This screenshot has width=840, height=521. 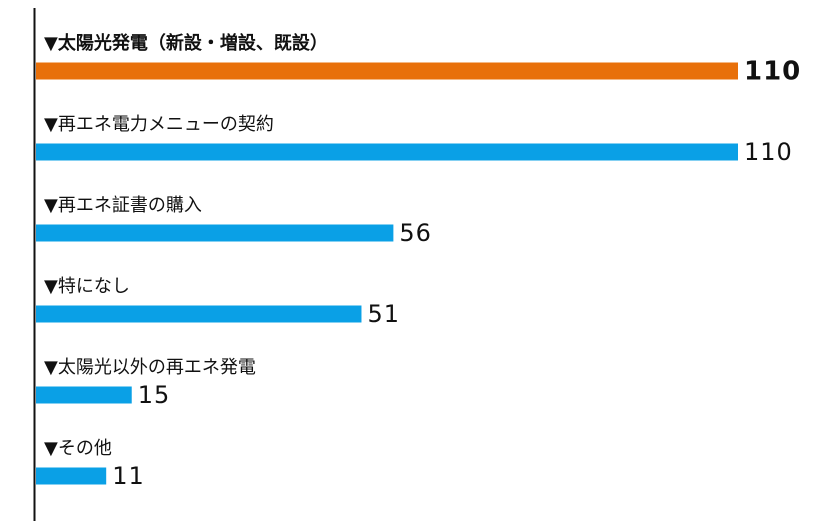 What do you see at coordinates (78, 448) in the screenshot?
I see `category-label: ▼その他` at bounding box center [78, 448].